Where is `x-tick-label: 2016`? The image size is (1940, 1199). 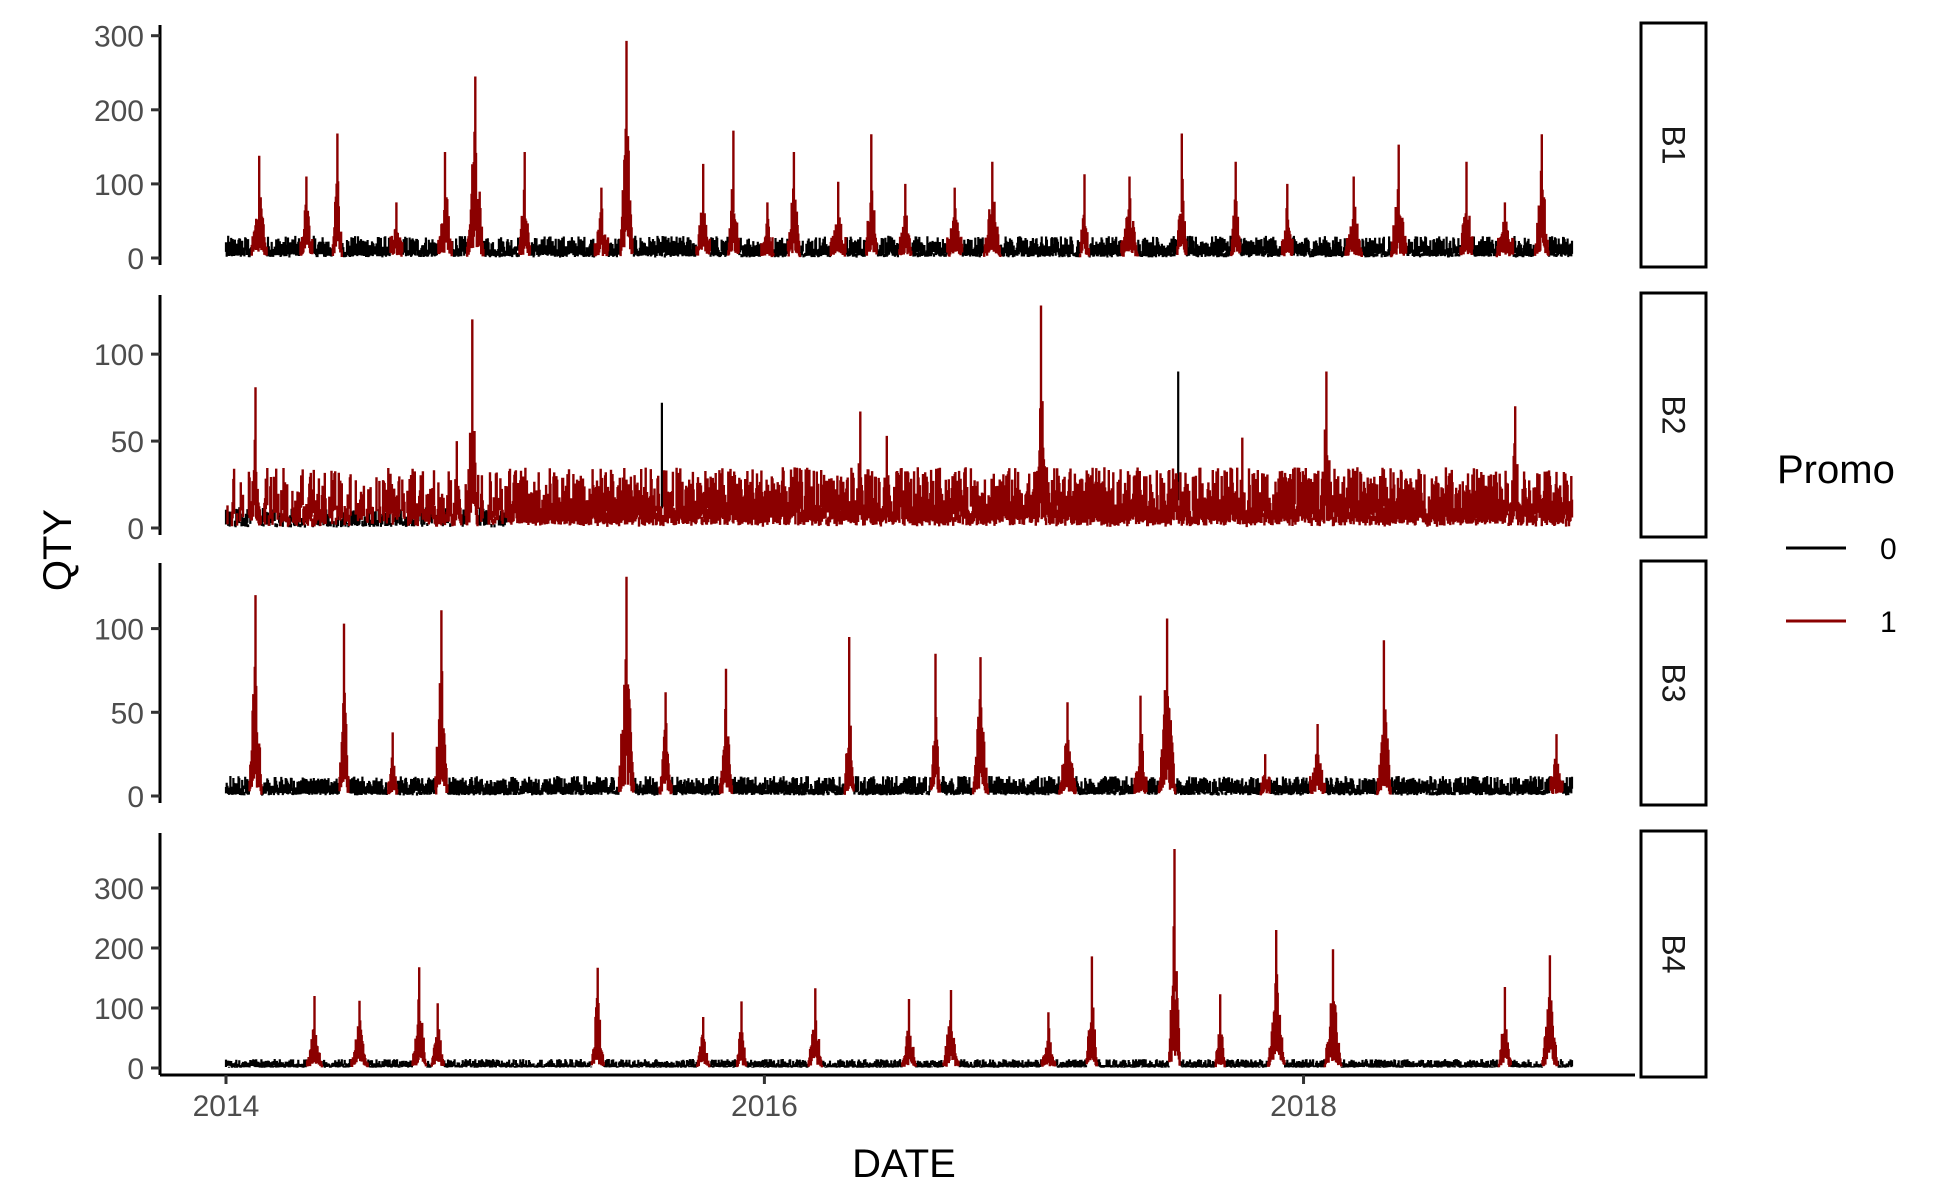
x-tick-label: 2016 is located at coordinates (764, 1106).